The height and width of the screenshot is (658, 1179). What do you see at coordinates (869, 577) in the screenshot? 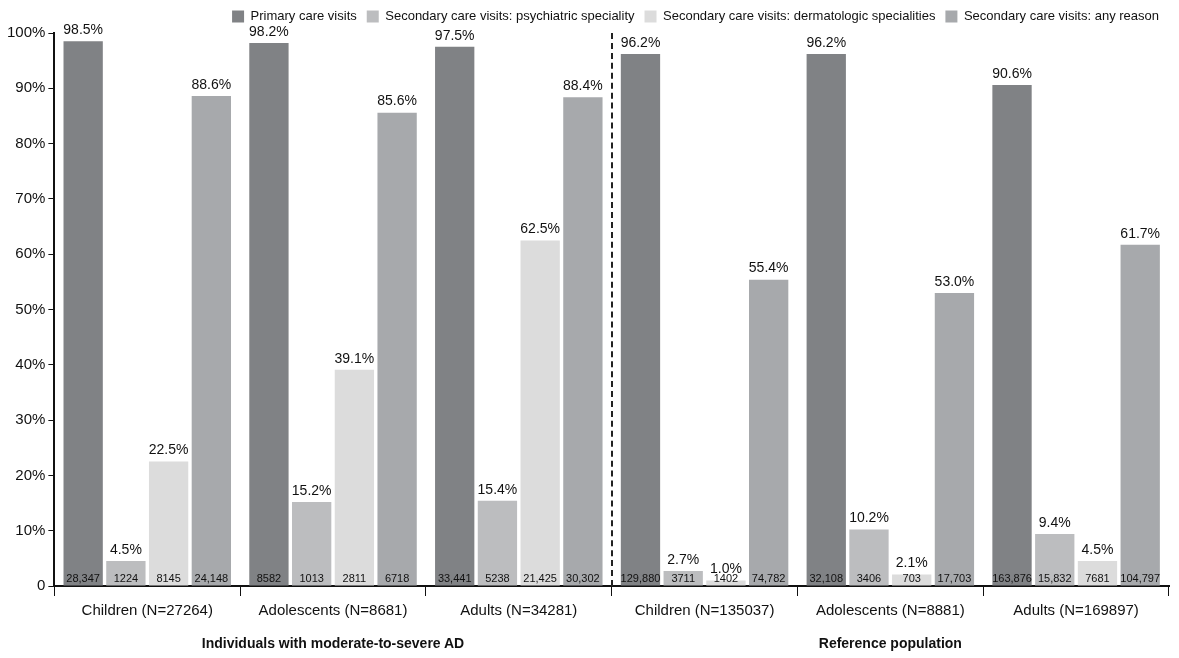
I see `annotation: 3406` at bounding box center [869, 577].